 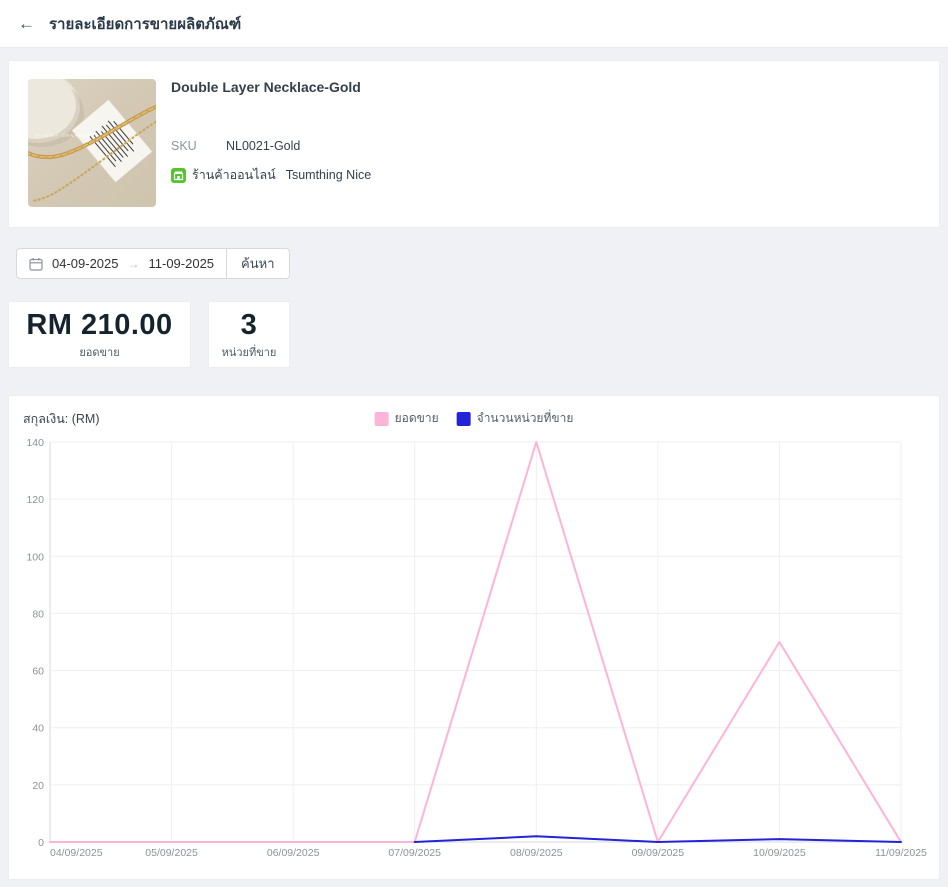 I want to click on svg-text: 09/09/2025, so click(x=658, y=853).